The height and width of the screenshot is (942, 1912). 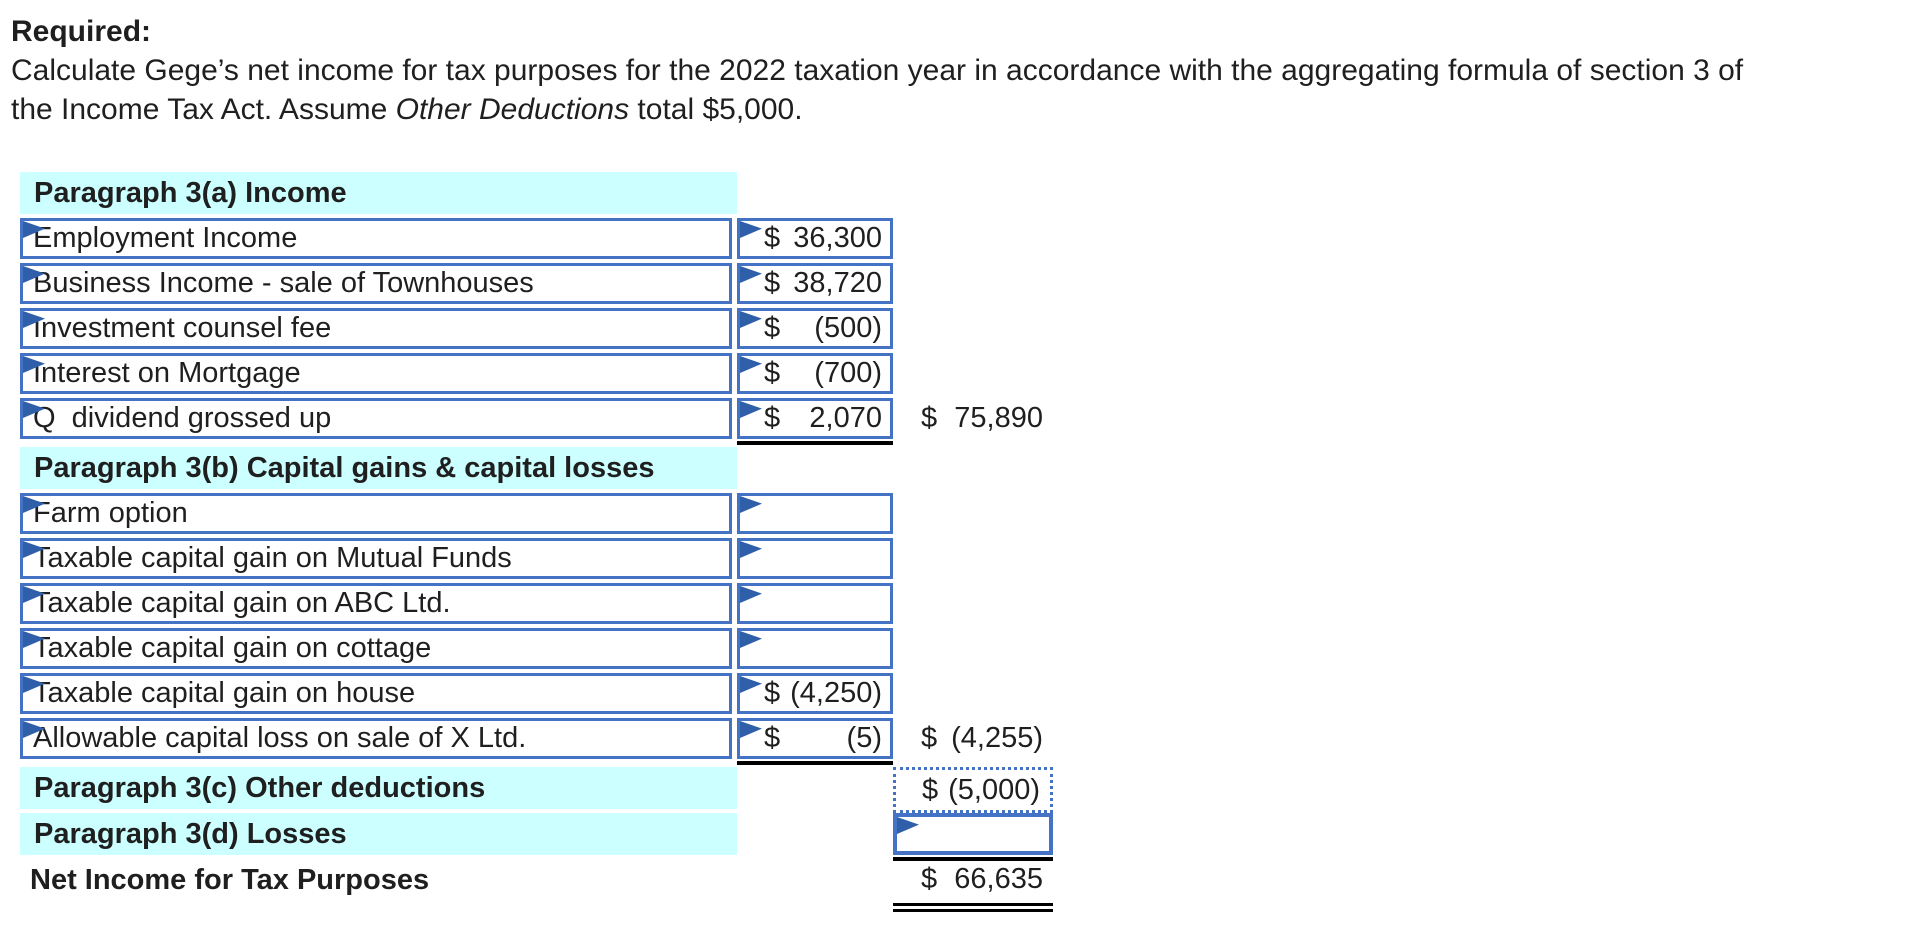 What do you see at coordinates (230, 880) in the screenshot?
I see `net-income-label: Net Income for Tax Purposes` at bounding box center [230, 880].